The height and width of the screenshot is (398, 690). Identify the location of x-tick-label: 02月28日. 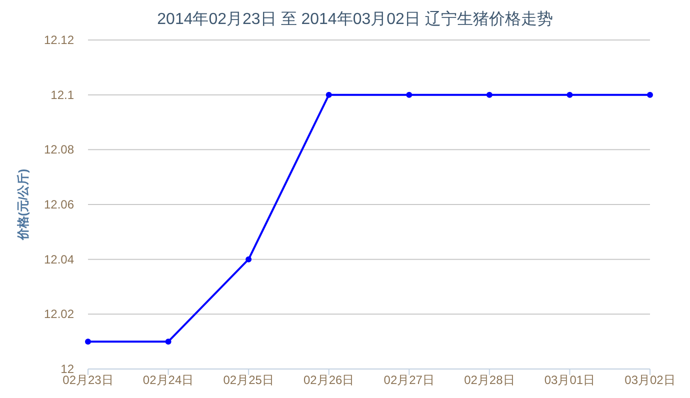
(489, 380).